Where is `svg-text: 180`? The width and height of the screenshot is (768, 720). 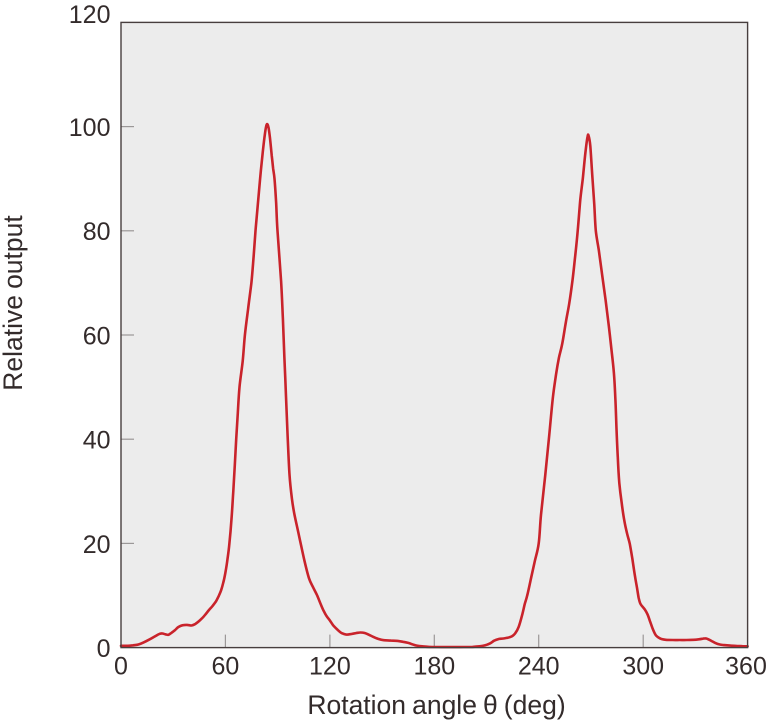 svg-text: 180 is located at coordinates (434, 667).